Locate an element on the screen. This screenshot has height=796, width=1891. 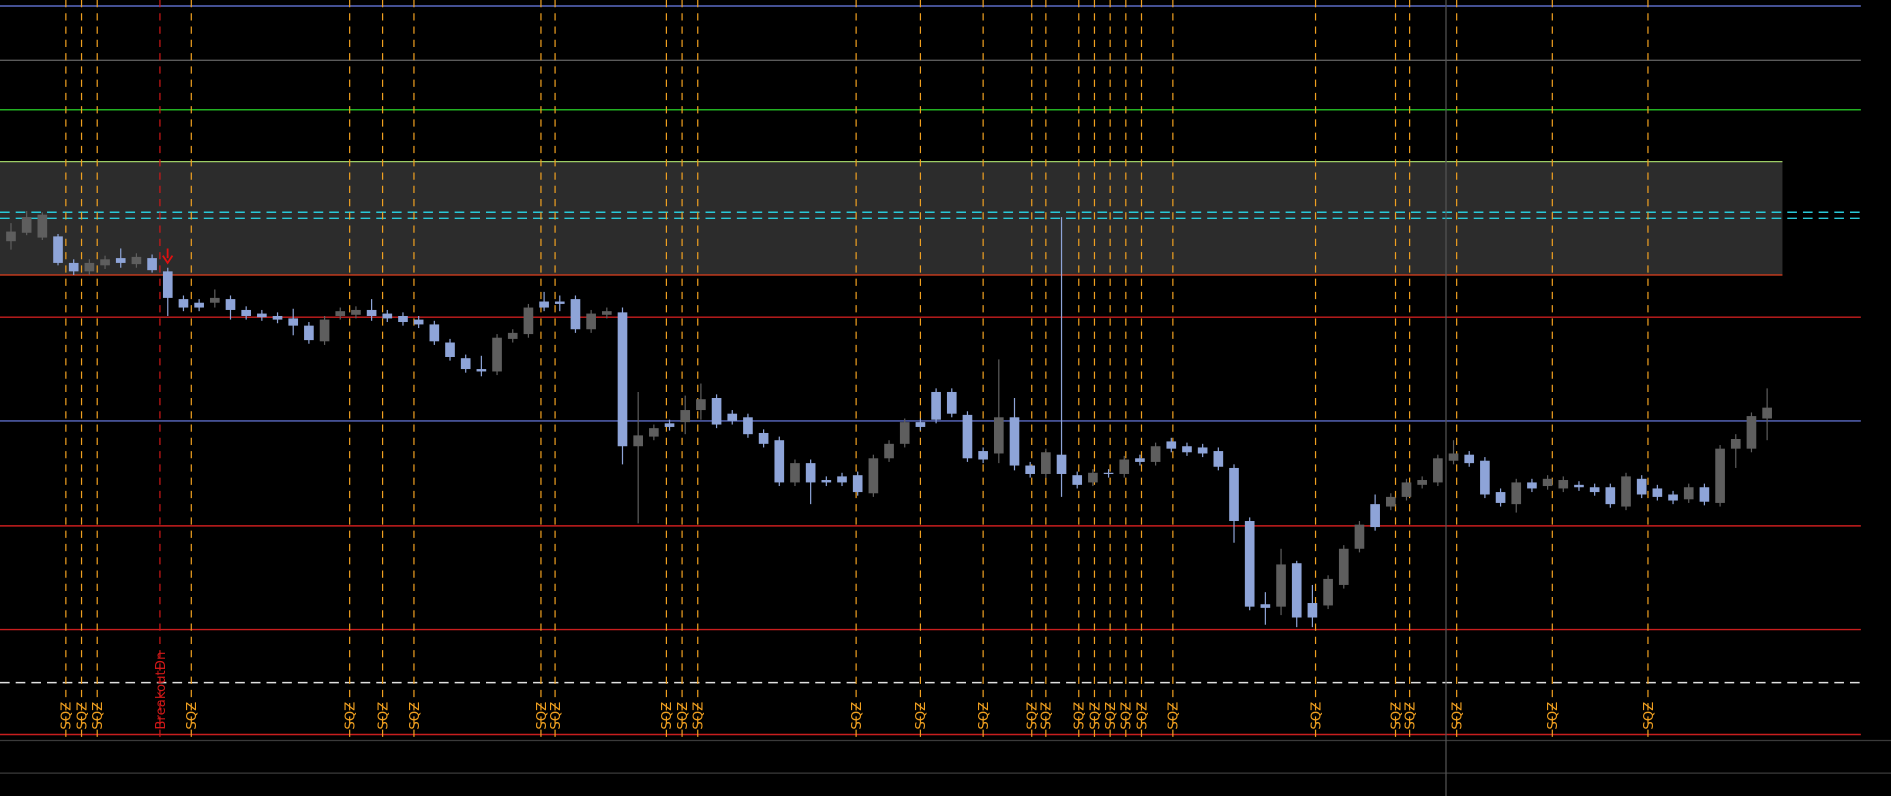
breakout-arrow is located at coordinates (168, 256).